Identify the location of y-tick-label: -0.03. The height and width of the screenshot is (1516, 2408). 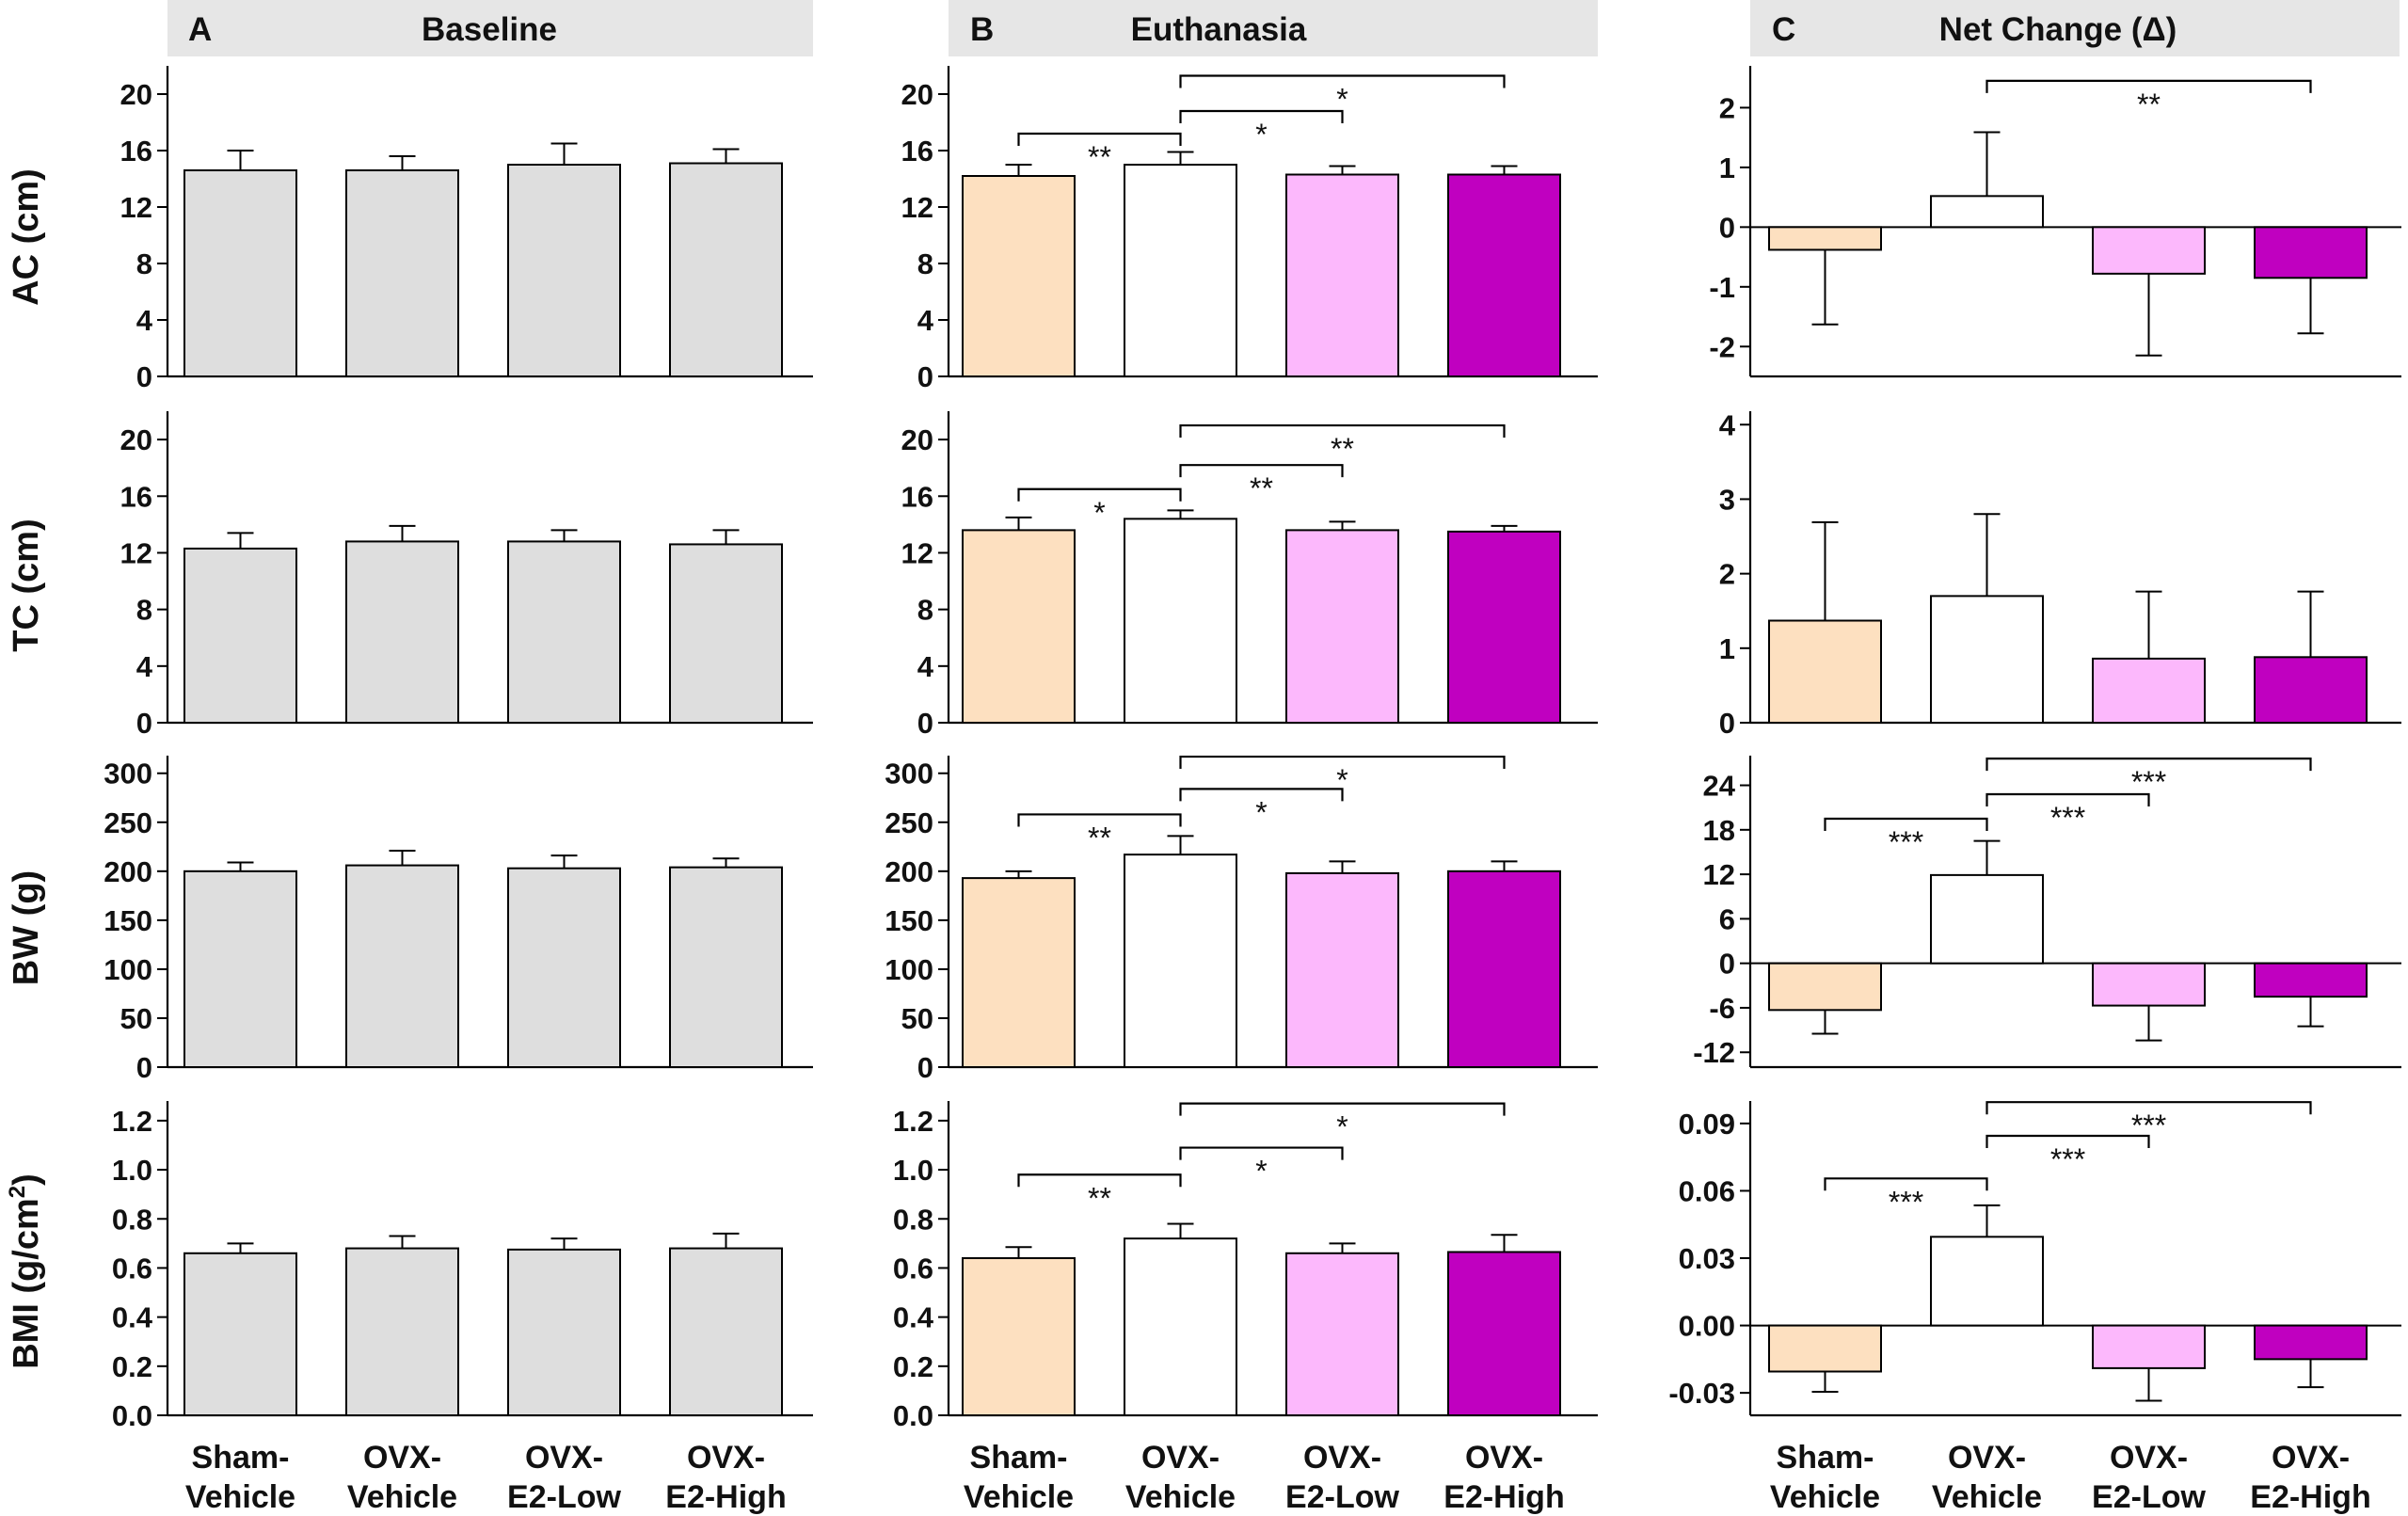
(1701, 1393).